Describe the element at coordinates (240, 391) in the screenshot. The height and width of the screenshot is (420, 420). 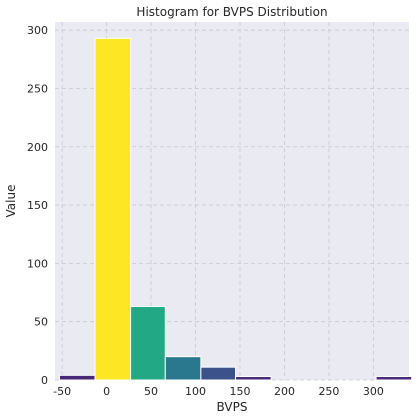
I see `x-tick-label: 150` at that location.